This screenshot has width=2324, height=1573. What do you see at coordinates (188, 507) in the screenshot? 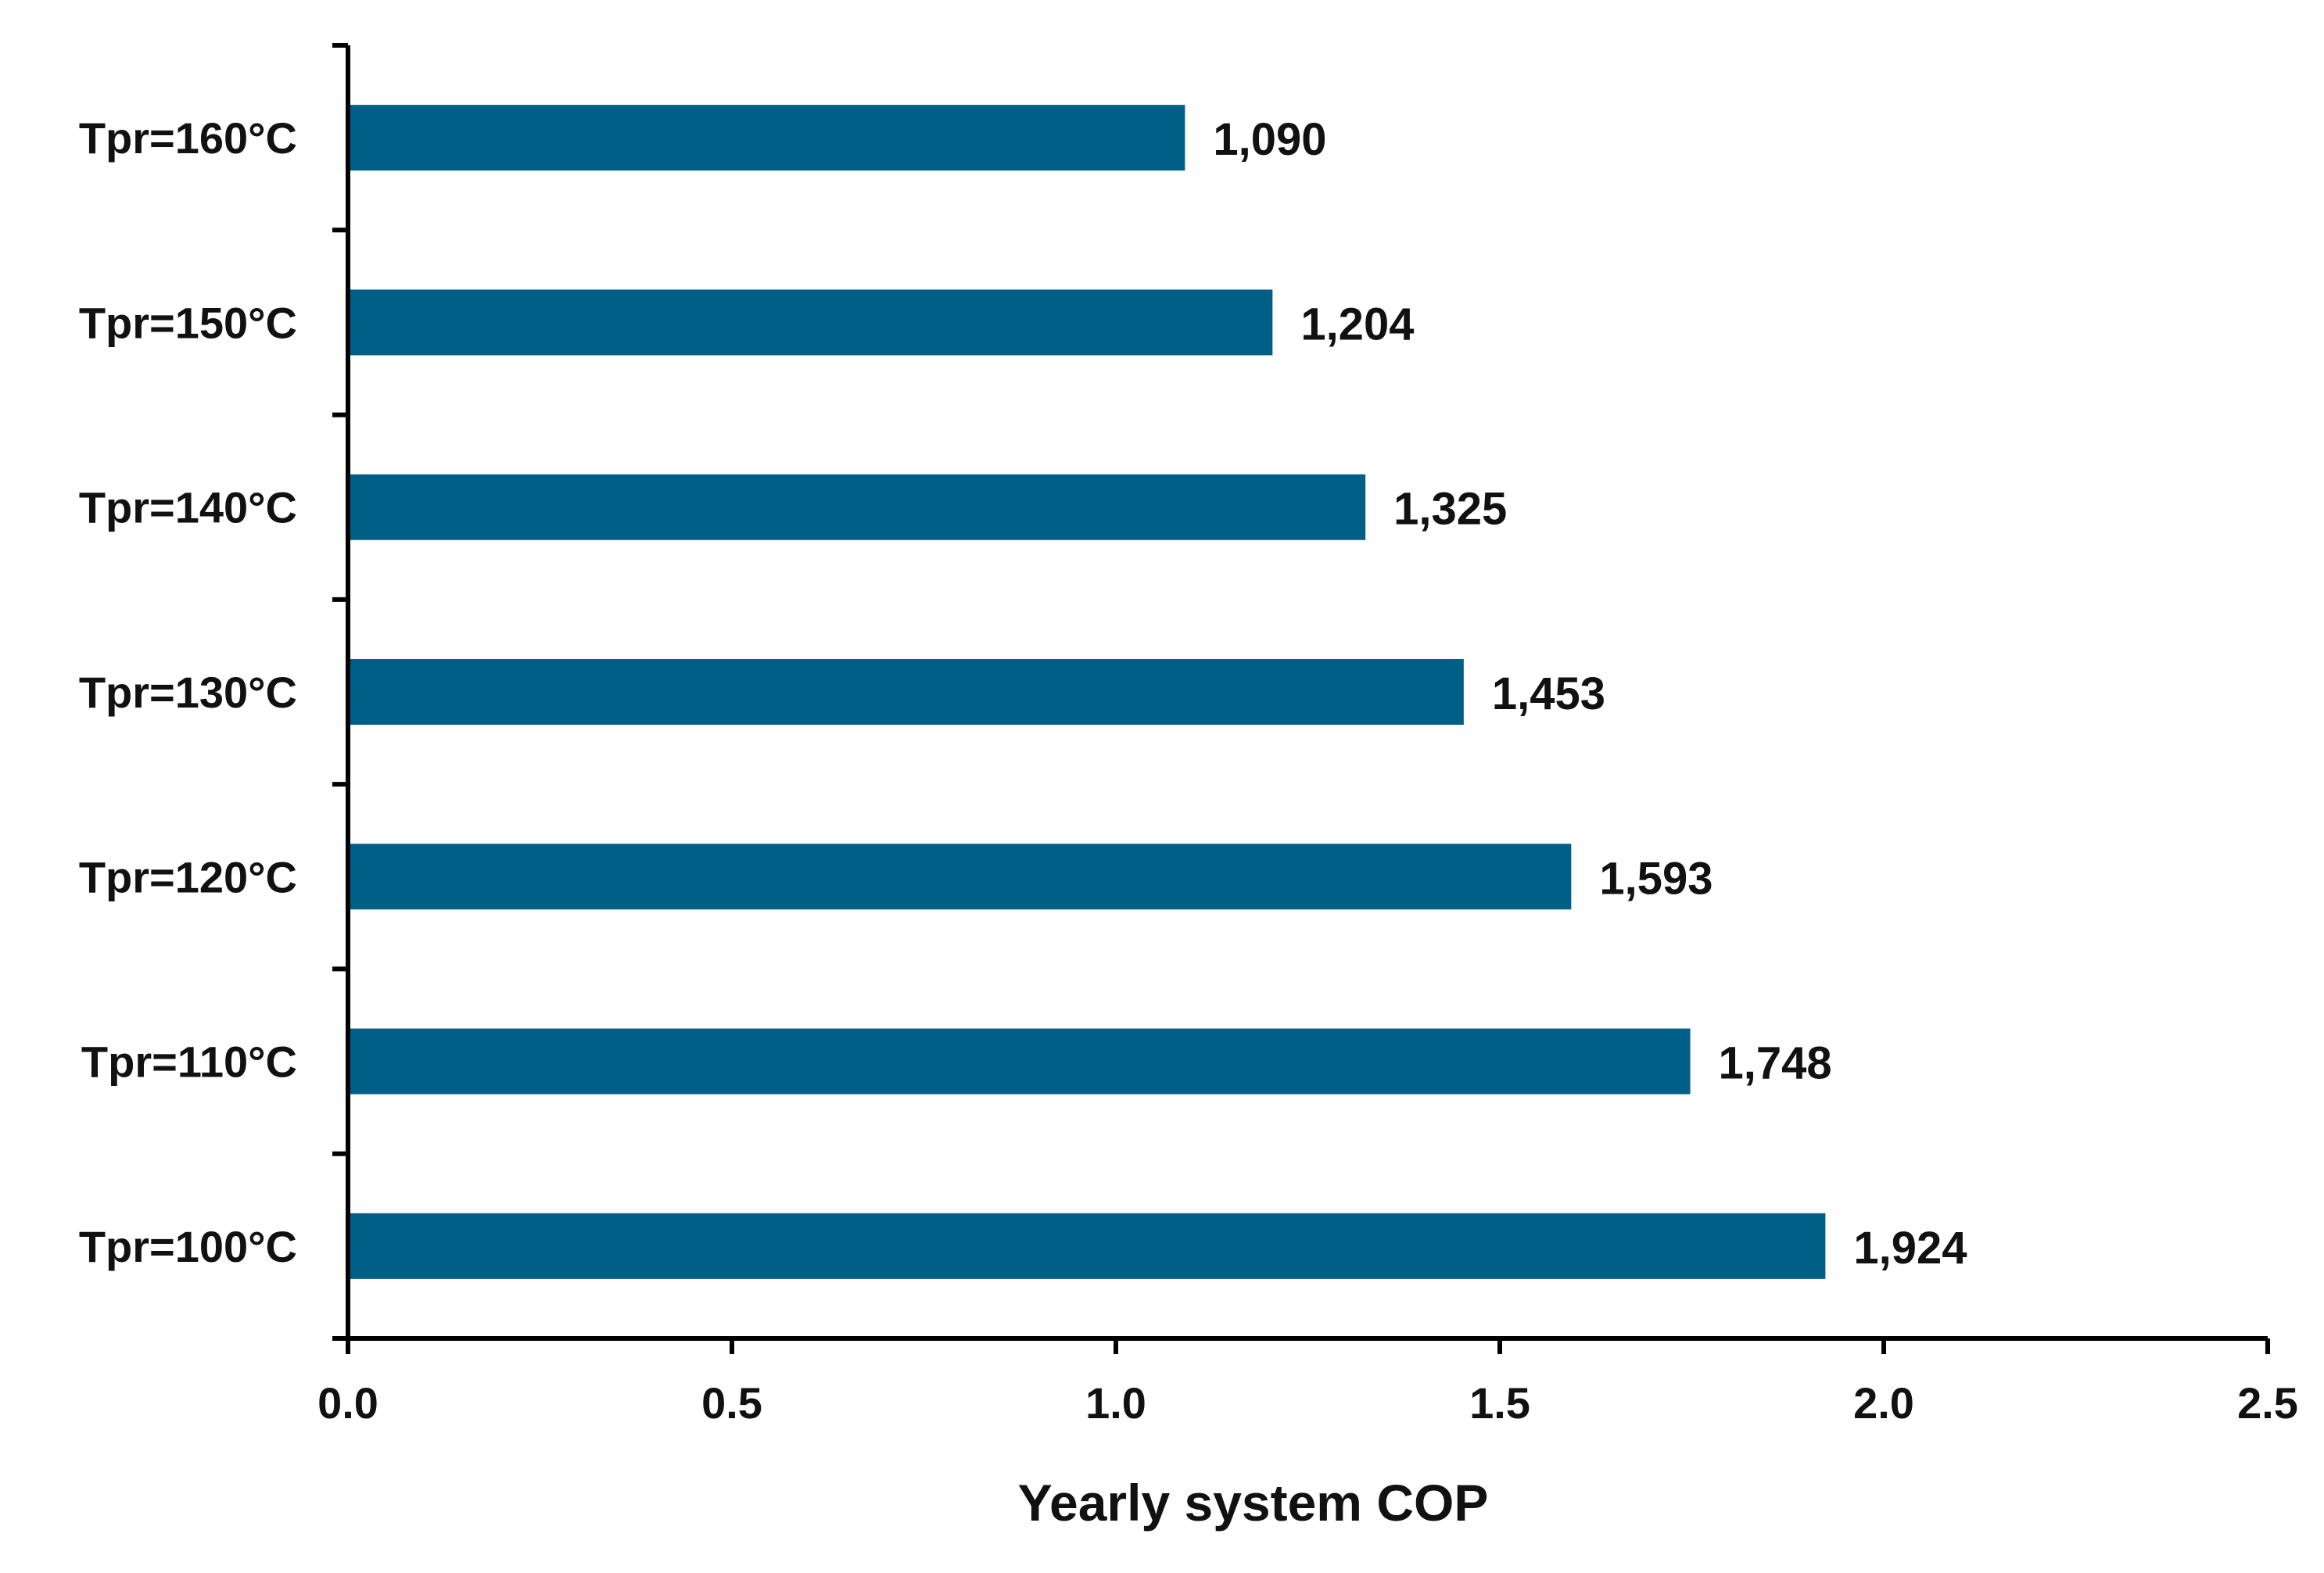
I see `category-label: Tpr=140°C` at bounding box center [188, 507].